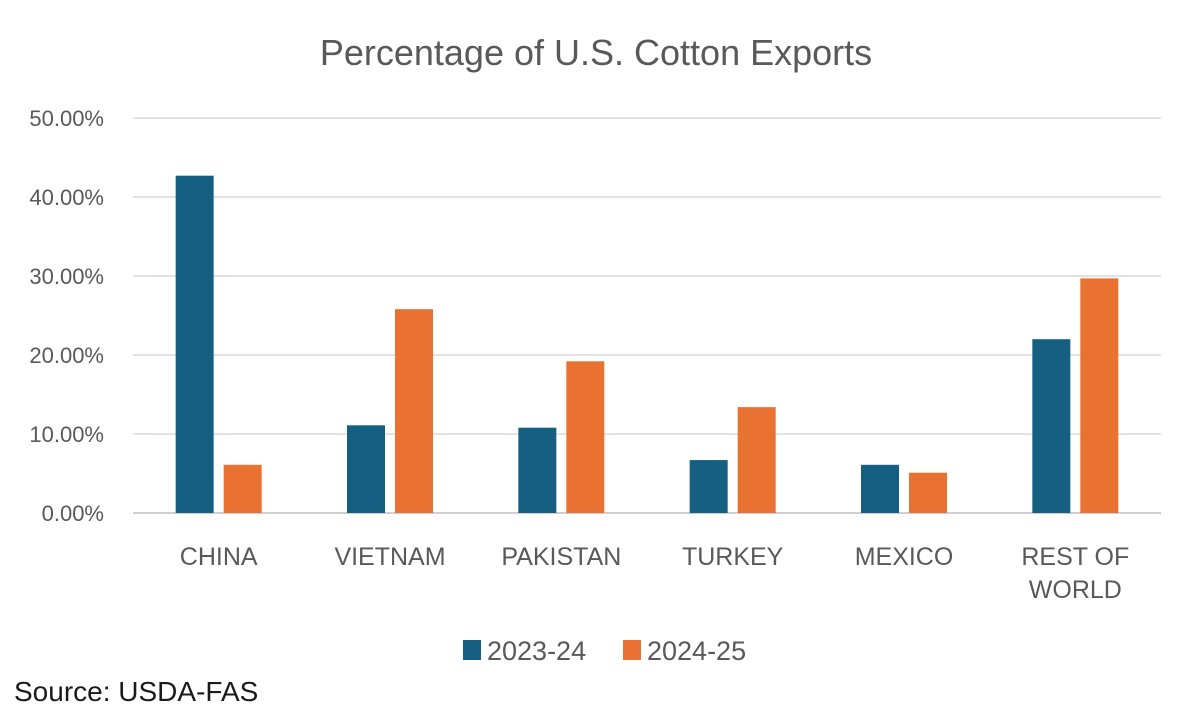 This screenshot has height=713, width=1200. I want to click on bar-2023-24-china, so click(194, 344).